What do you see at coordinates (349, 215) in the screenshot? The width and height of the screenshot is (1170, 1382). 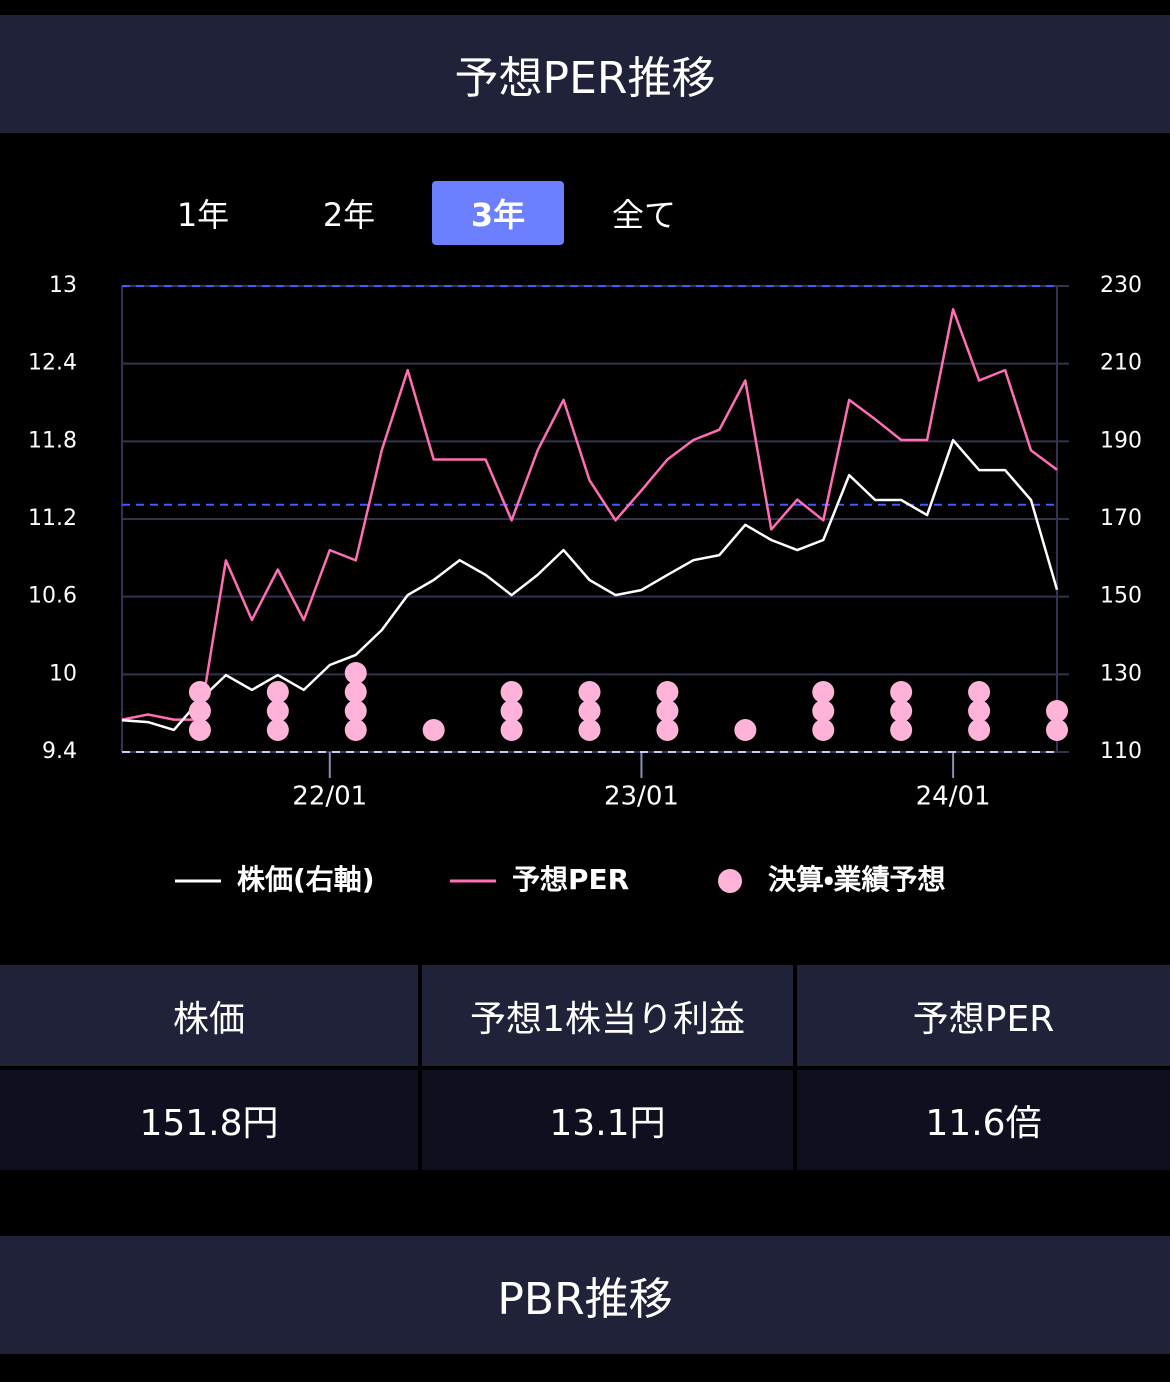 I see `tab: 2年` at bounding box center [349, 215].